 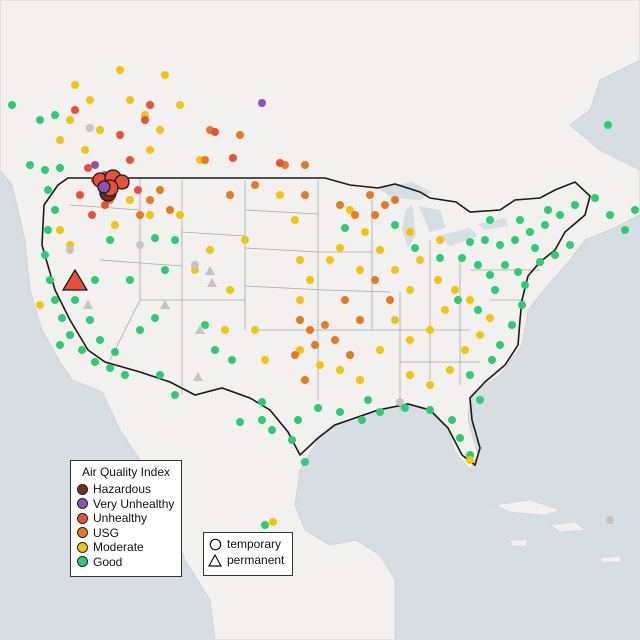 What do you see at coordinates (177, 160) in the screenshot?
I see `unhealthy-markers` at bounding box center [177, 160].